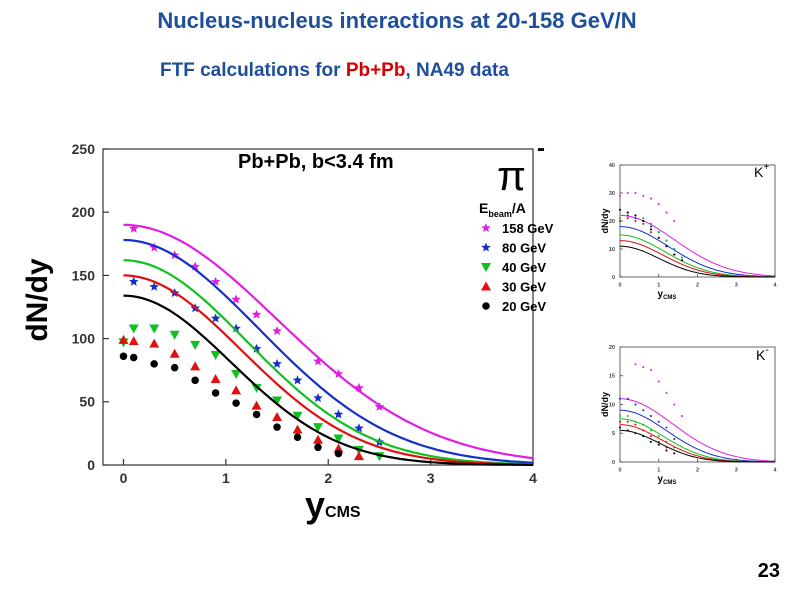  What do you see at coordinates (619, 471) in the screenshot?
I see `kminus-xtick-label: 0` at bounding box center [619, 471].